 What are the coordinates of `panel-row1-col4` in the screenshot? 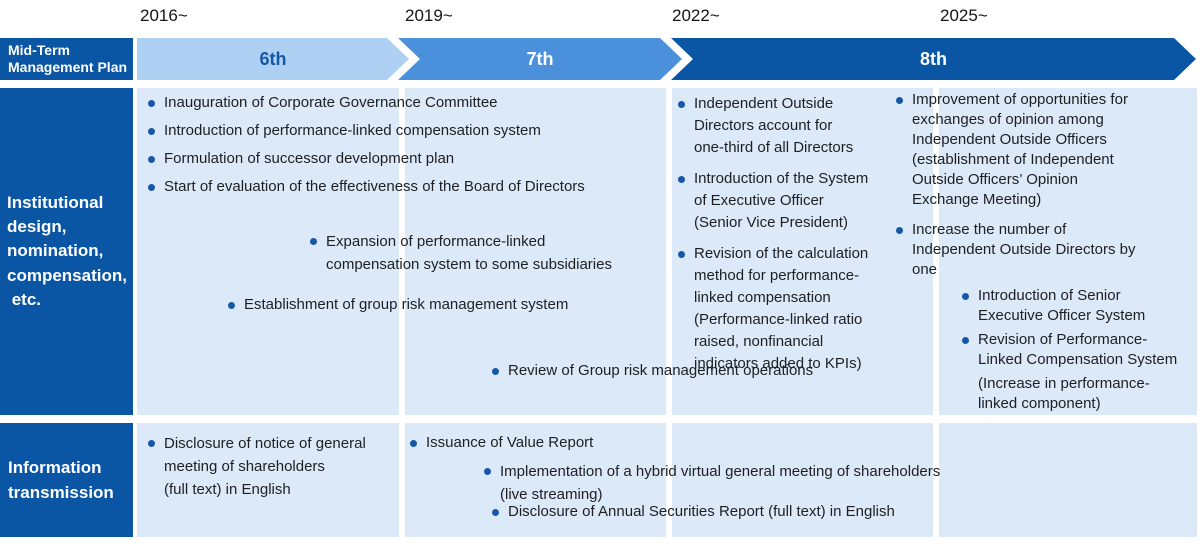 It's located at (1068, 251).